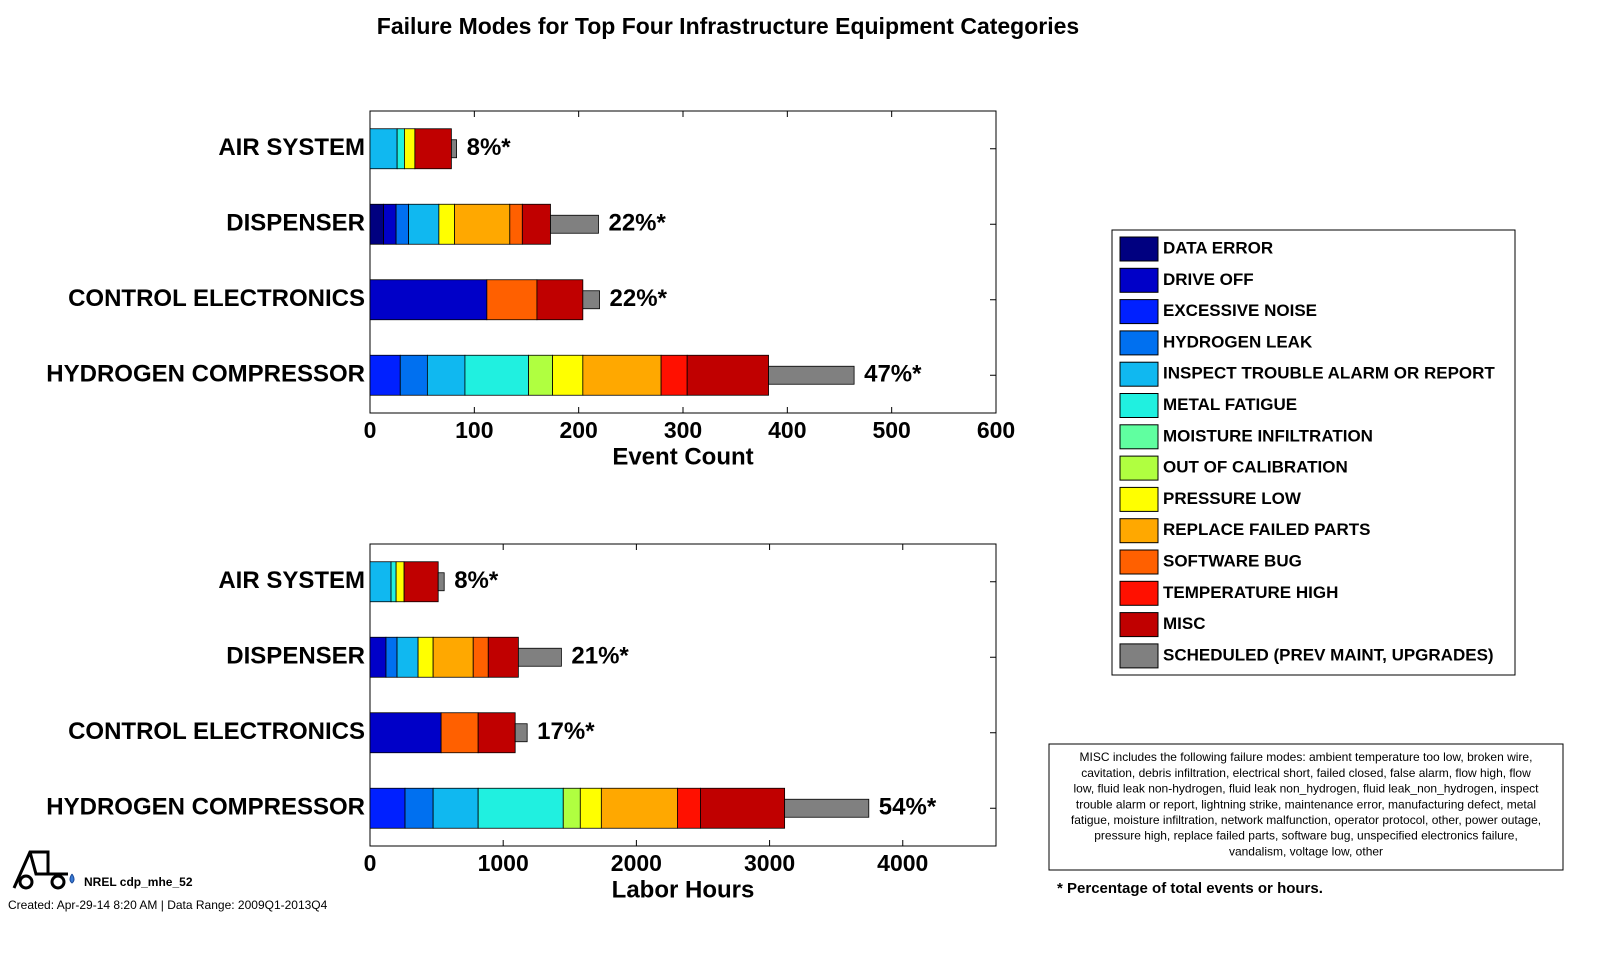 This screenshot has height=960, width=1599. I want to click on legend-label: INSPECT TROUBLE ALARM OR REPORT, so click(1329, 373).